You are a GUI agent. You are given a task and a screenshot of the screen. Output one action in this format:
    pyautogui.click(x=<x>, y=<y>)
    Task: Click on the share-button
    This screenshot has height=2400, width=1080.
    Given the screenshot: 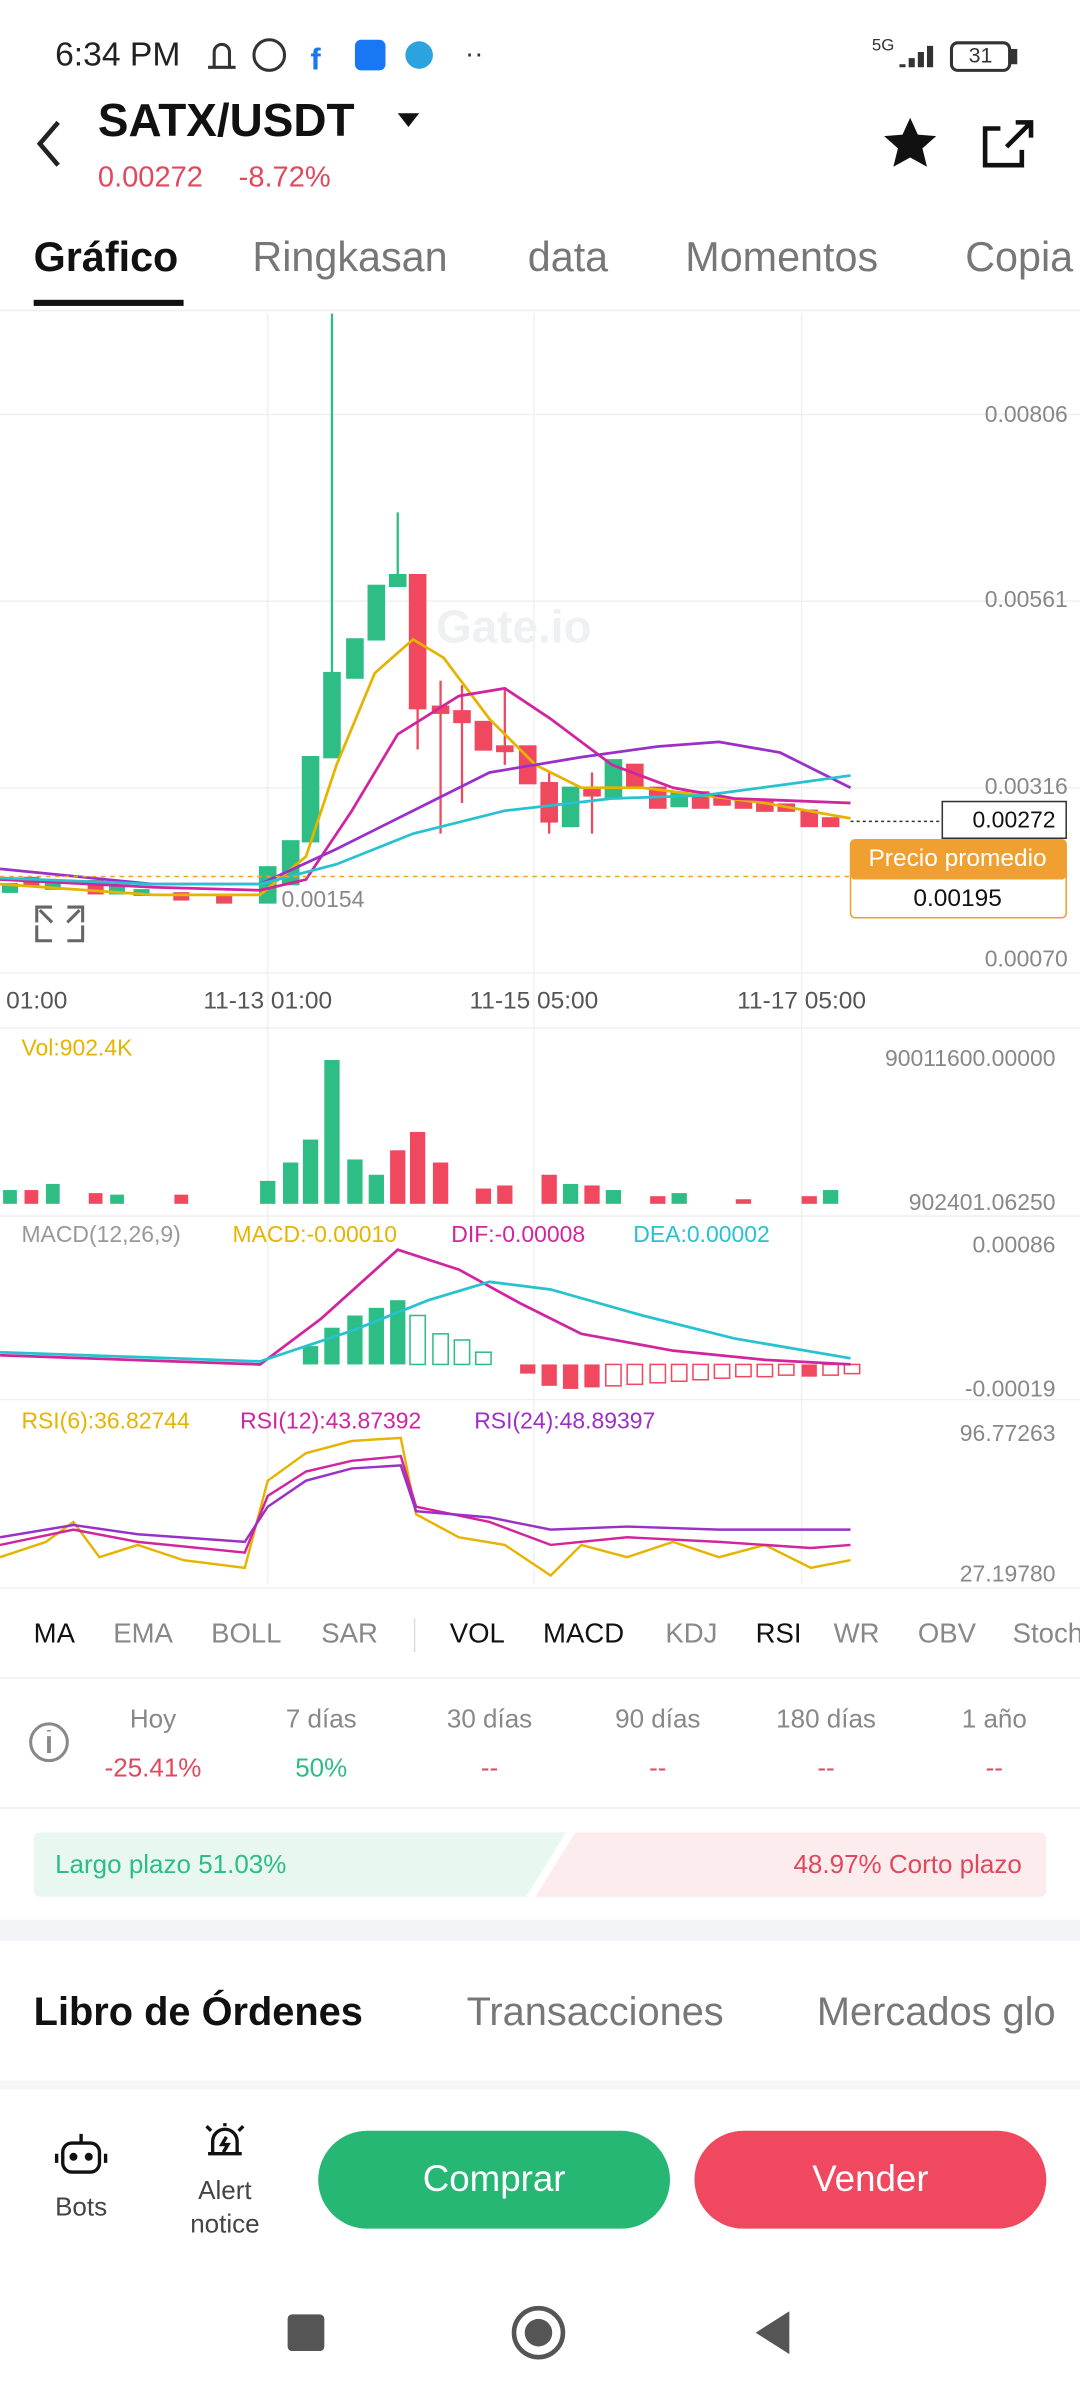 What is the action you would take?
    pyautogui.click(x=1008, y=144)
    